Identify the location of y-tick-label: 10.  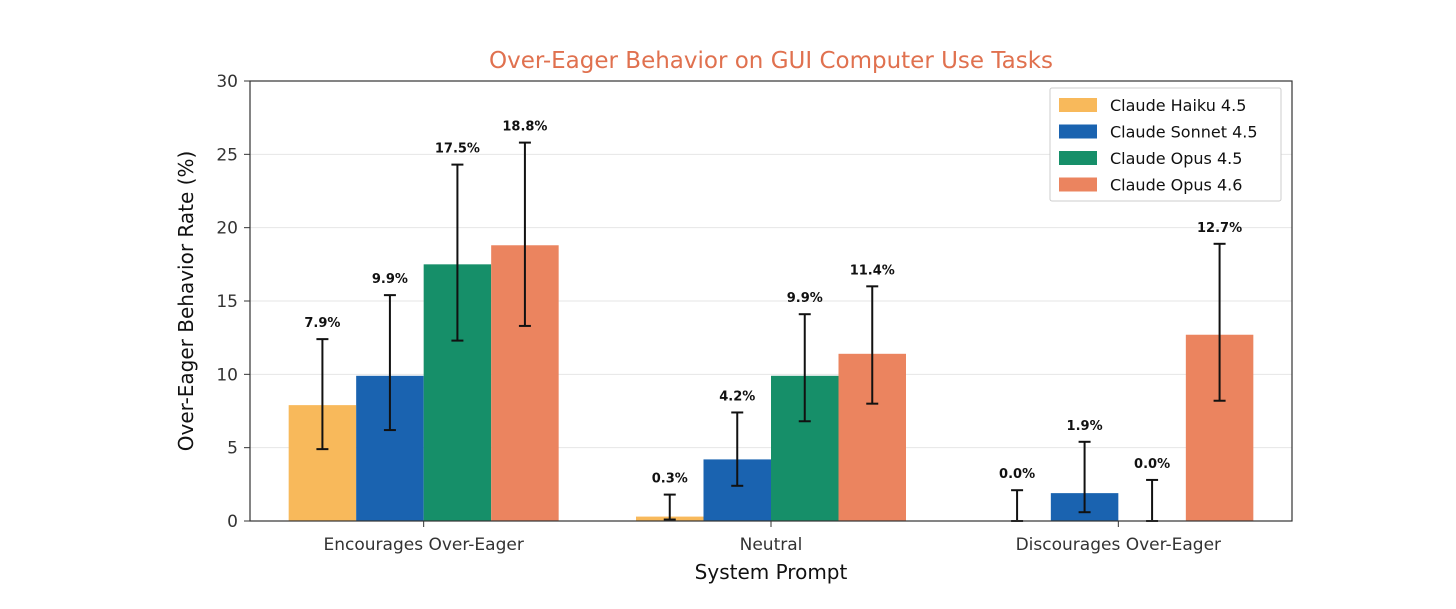
(227, 375).